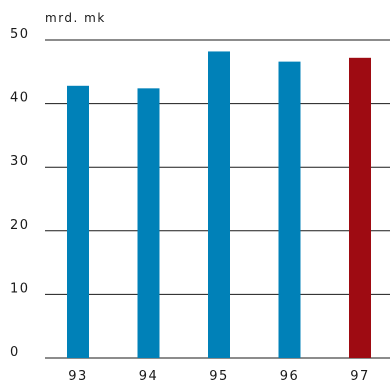 The width and height of the screenshot is (390, 385). I want to click on x-tick-label: 95, so click(219, 376).